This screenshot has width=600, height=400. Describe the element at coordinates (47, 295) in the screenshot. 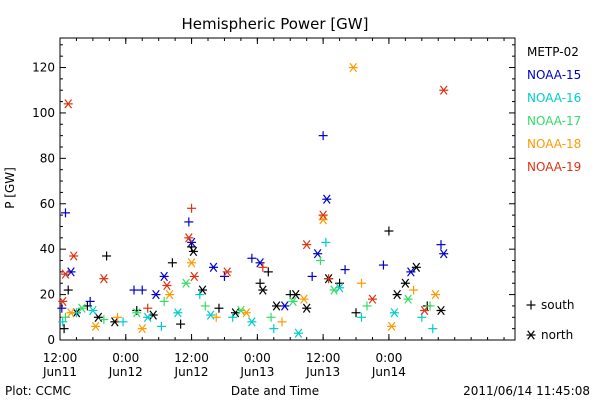

I see `y-tick-label: 20` at that location.